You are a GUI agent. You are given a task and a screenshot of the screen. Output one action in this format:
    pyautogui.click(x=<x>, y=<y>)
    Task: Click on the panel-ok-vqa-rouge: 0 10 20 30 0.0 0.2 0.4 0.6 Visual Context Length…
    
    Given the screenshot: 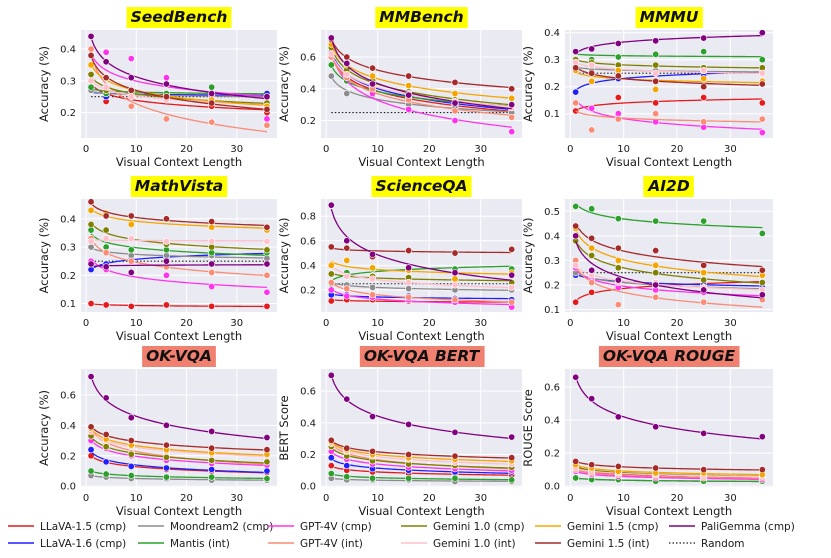 What is the action you would take?
    pyautogui.click(x=647, y=432)
    